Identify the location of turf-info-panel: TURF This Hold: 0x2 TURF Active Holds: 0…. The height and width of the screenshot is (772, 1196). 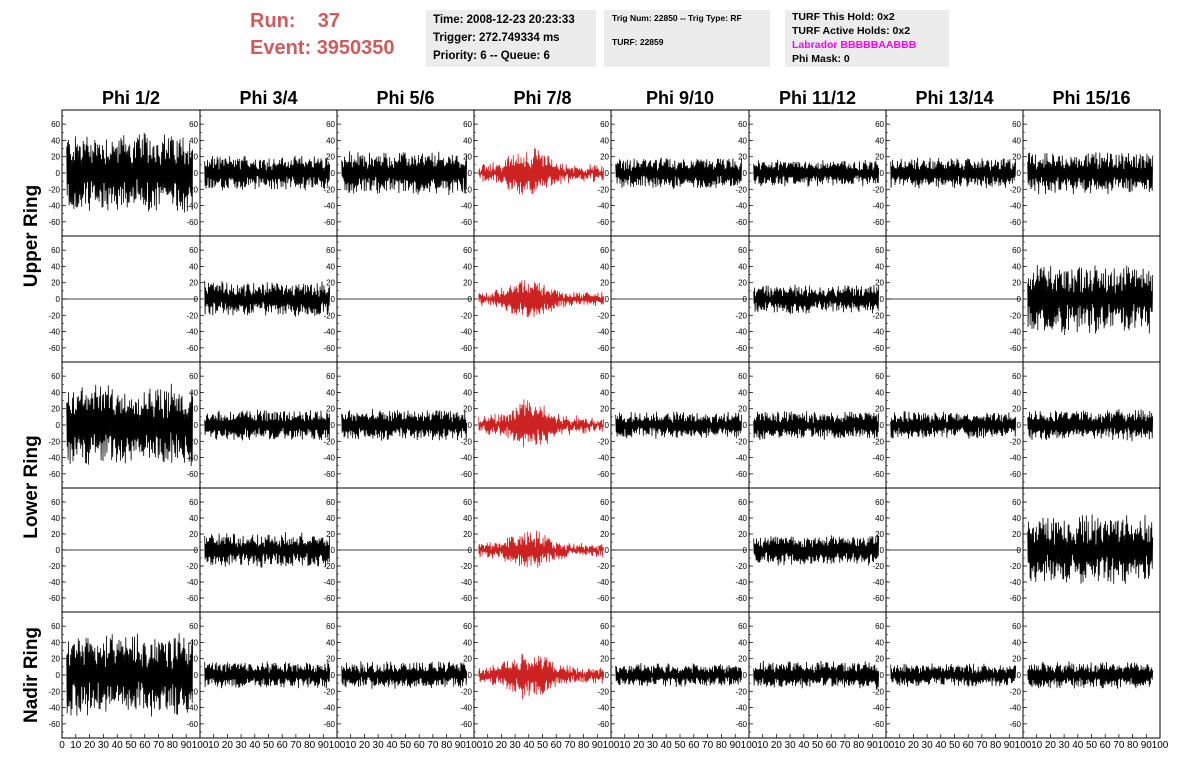
(867, 38).